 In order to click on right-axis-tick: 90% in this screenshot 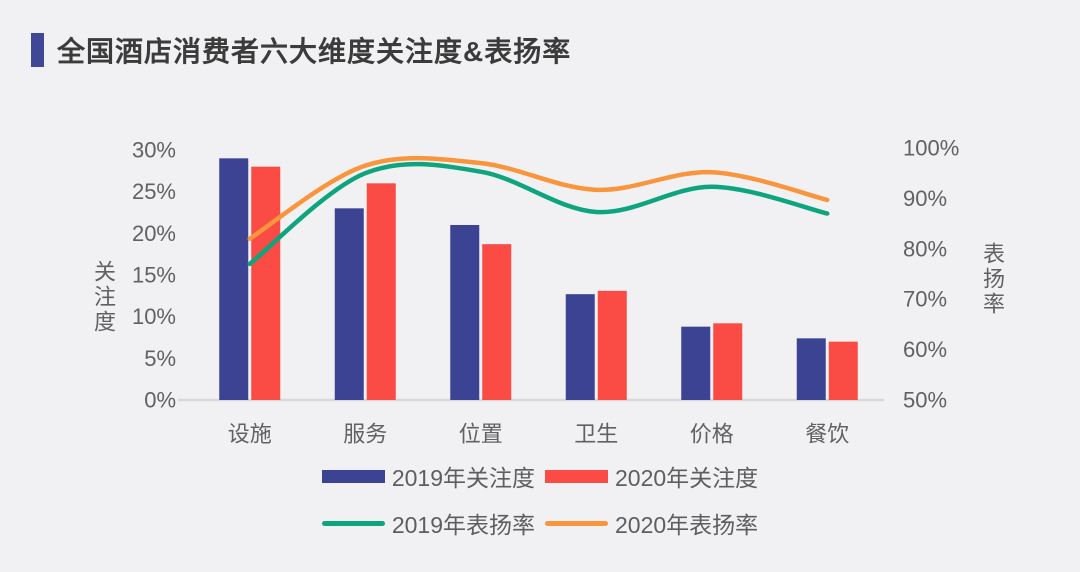, I will do `click(925, 198)`.